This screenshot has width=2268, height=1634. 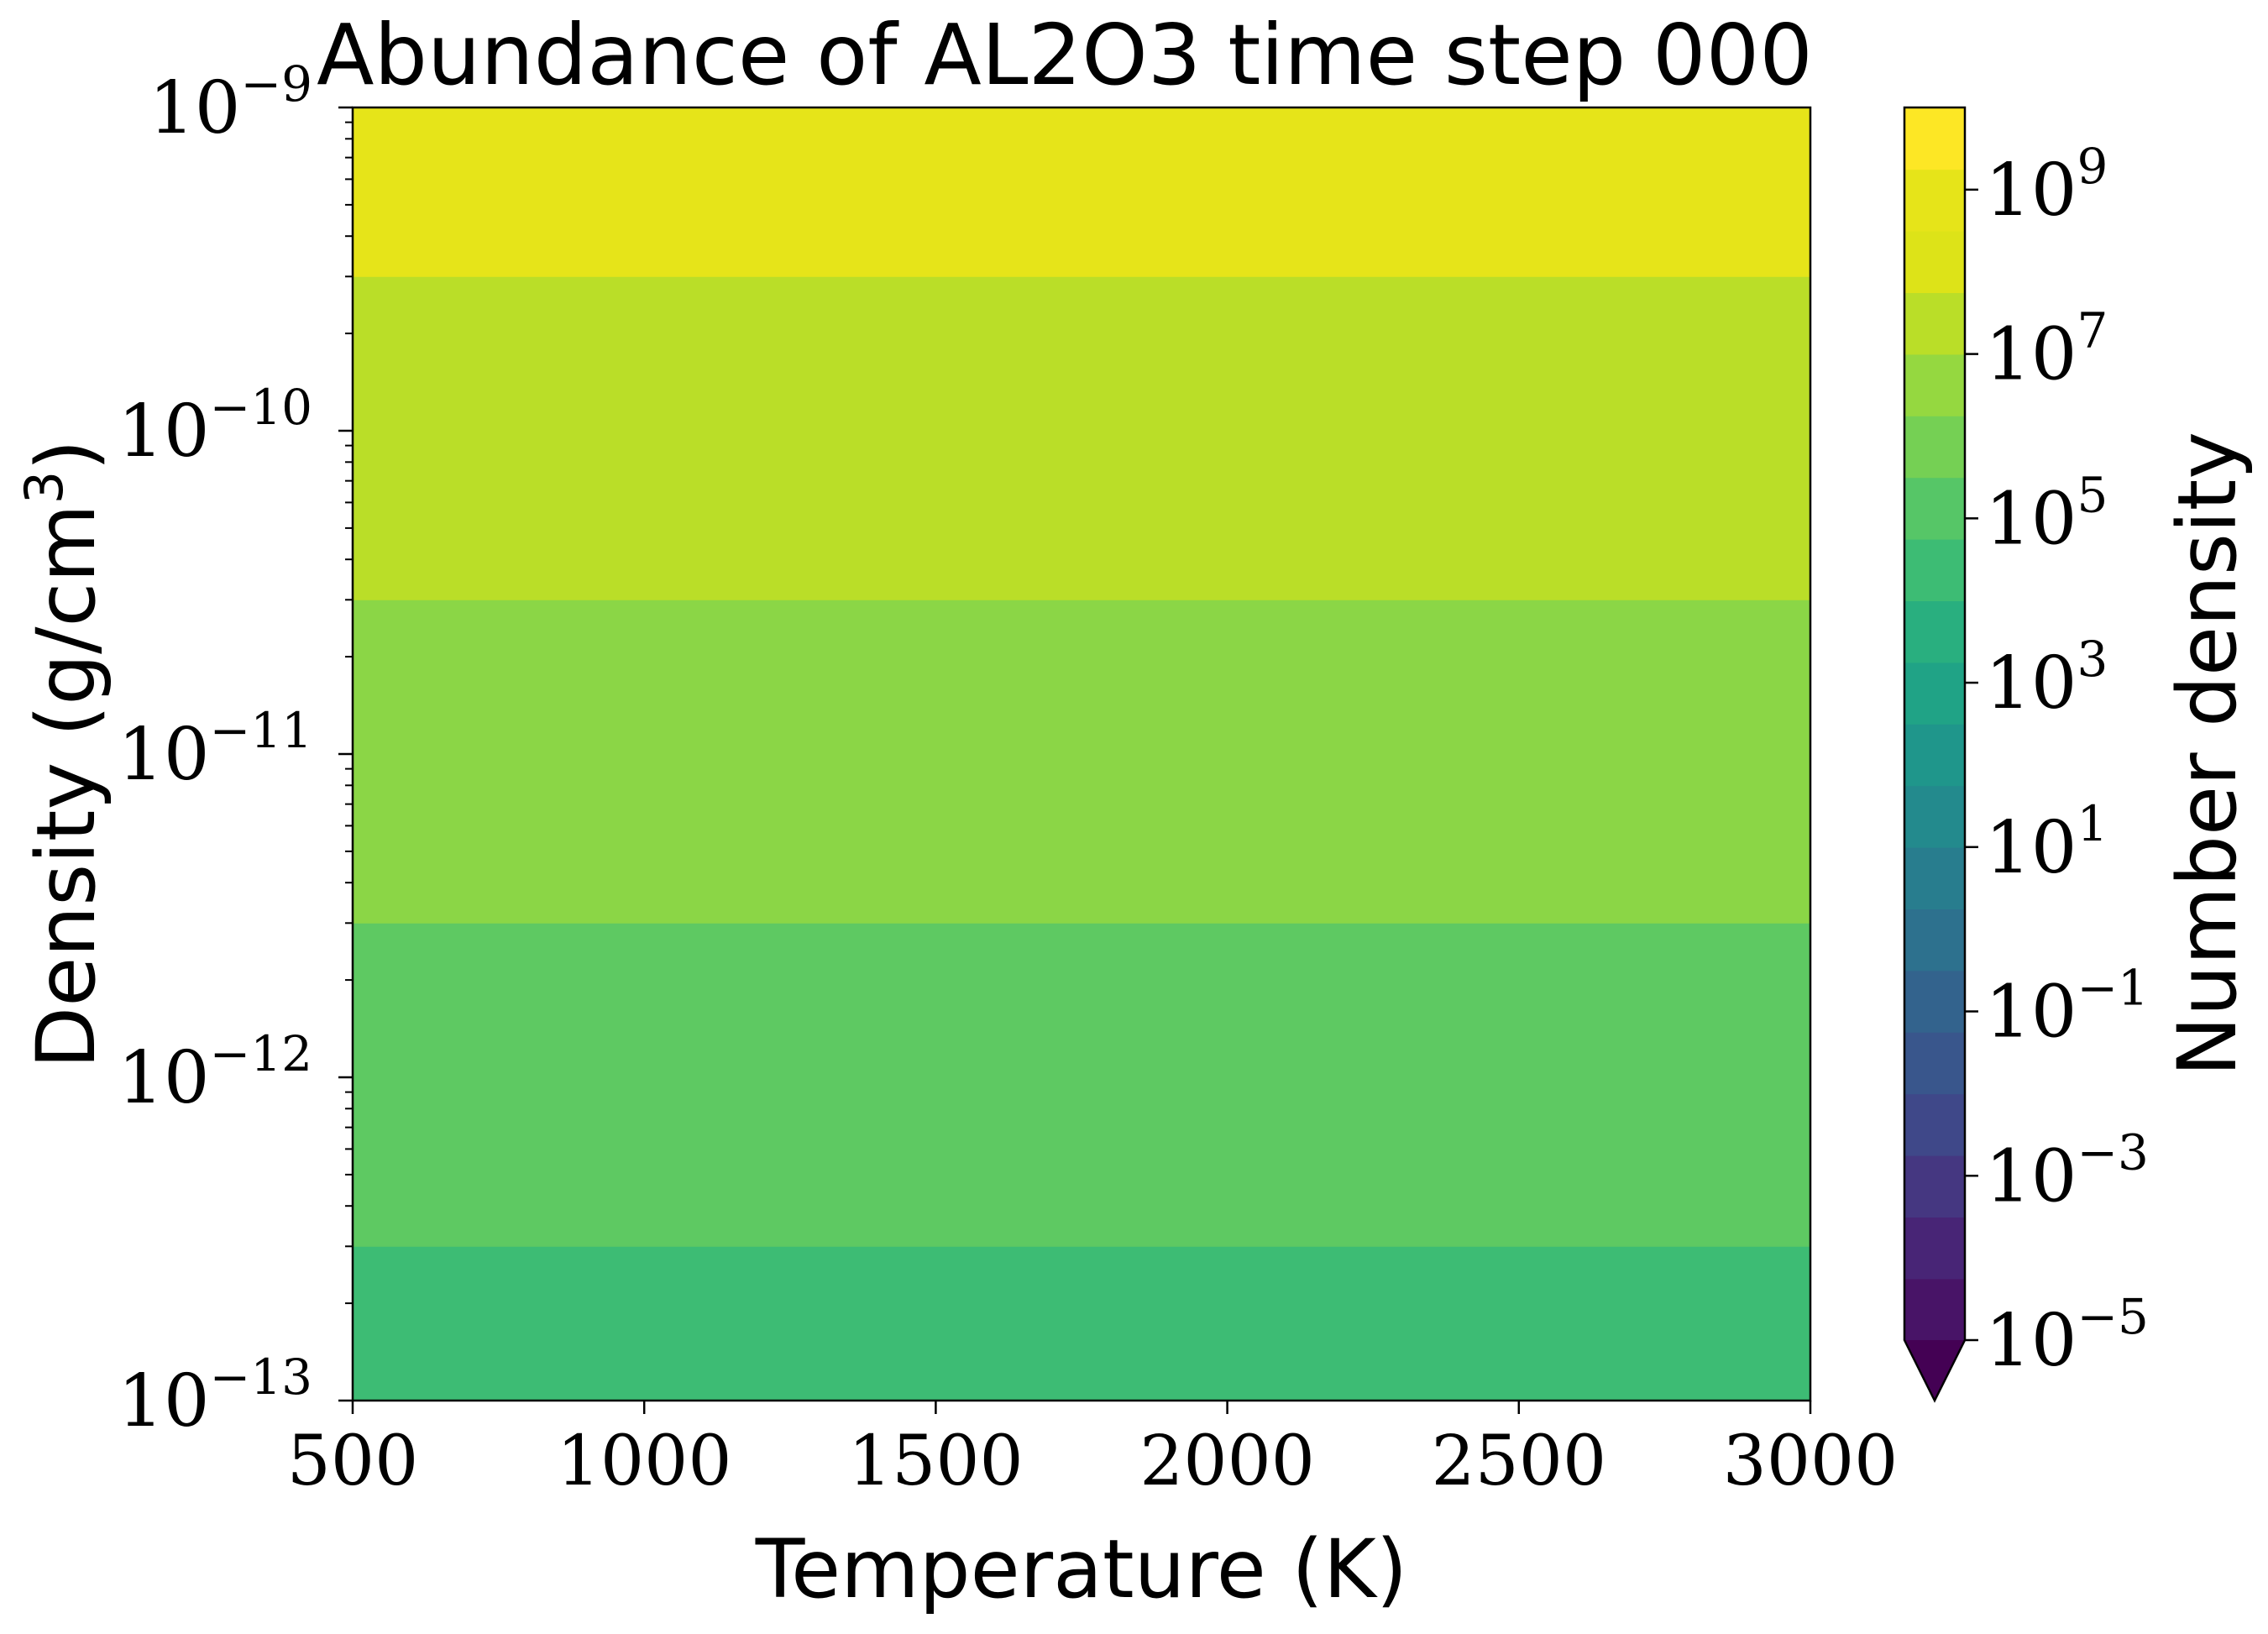 What do you see at coordinates (215, 1396) in the screenshot?
I see `y-tick-label: 10−13` at bounding box center [215, 1396].